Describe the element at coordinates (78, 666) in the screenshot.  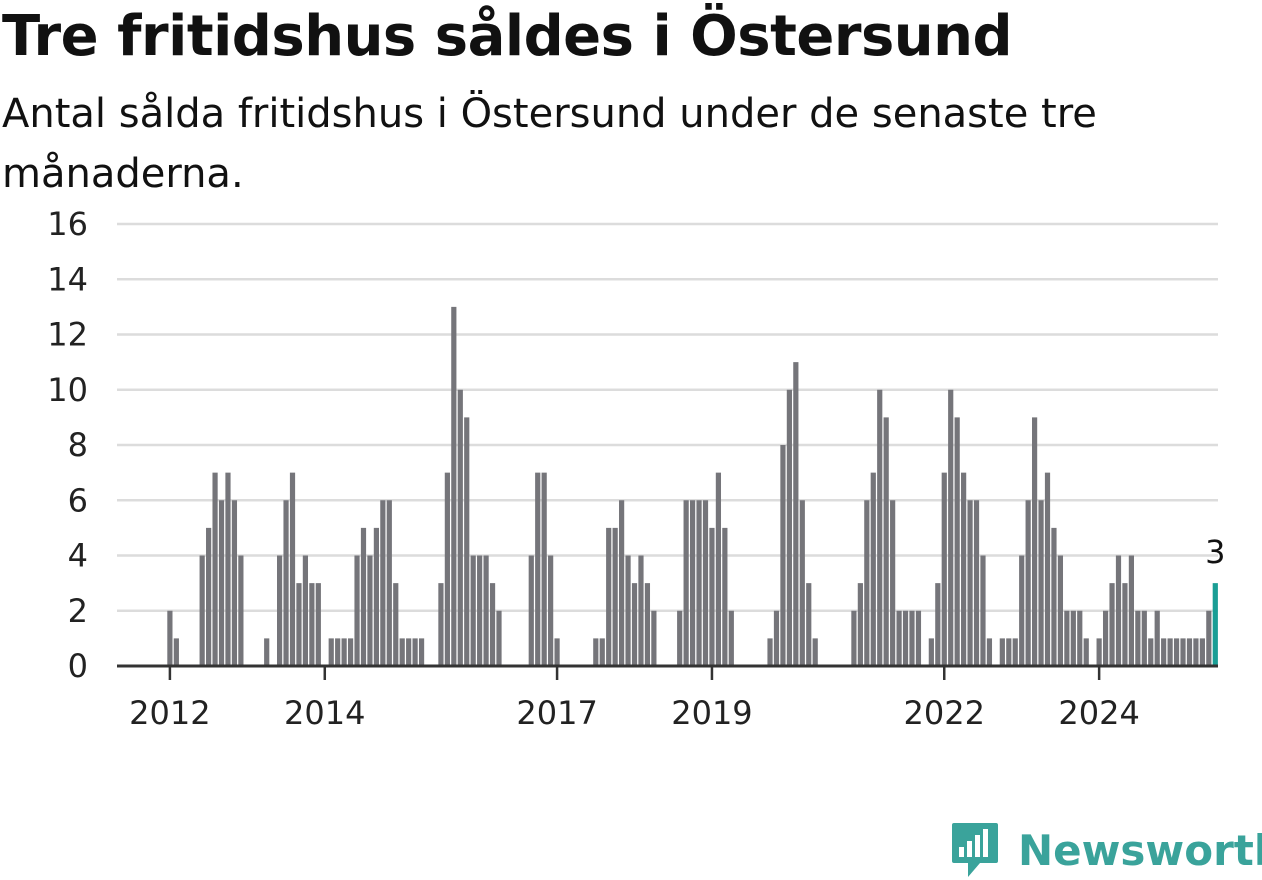
I see `y-tick-label: 0` at that location.